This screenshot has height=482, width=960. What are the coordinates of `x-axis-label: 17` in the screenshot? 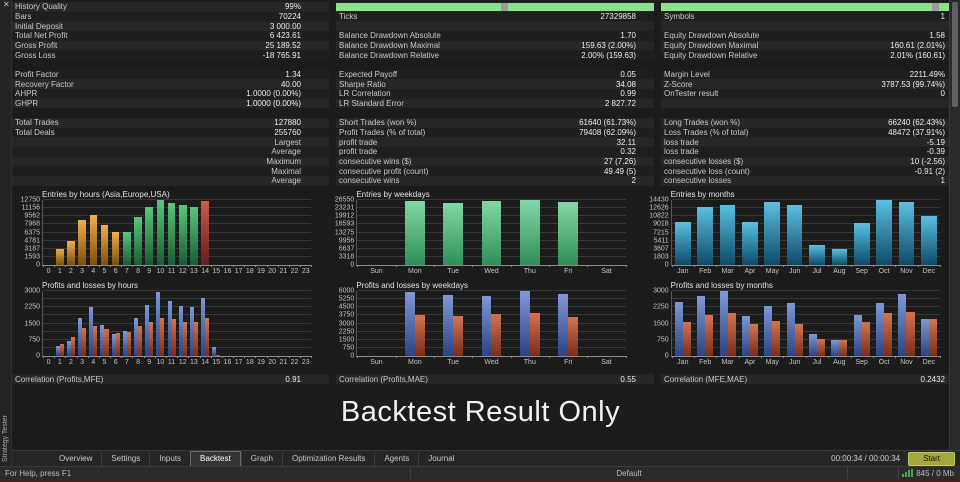 It's located at (238, 271).